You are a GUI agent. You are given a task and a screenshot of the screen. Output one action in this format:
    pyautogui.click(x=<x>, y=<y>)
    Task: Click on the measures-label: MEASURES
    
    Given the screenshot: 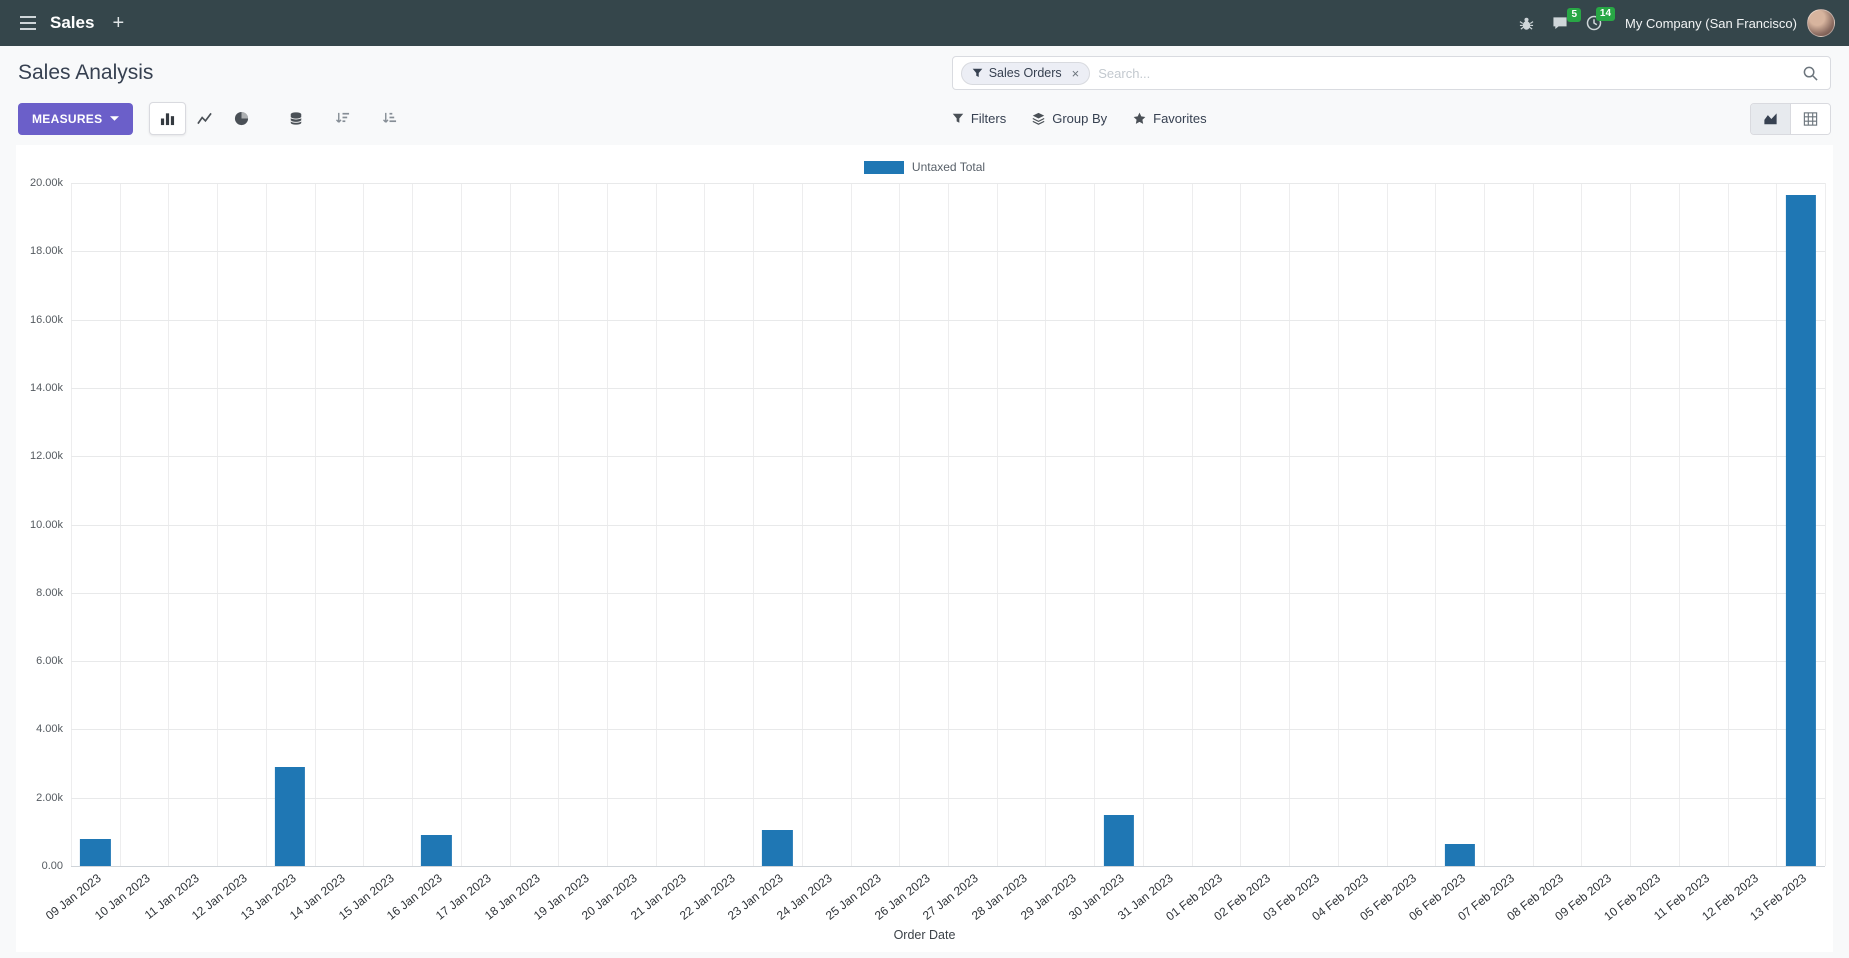 What is the action you would take?
    pyautogui.click(x=67, y=118)
    